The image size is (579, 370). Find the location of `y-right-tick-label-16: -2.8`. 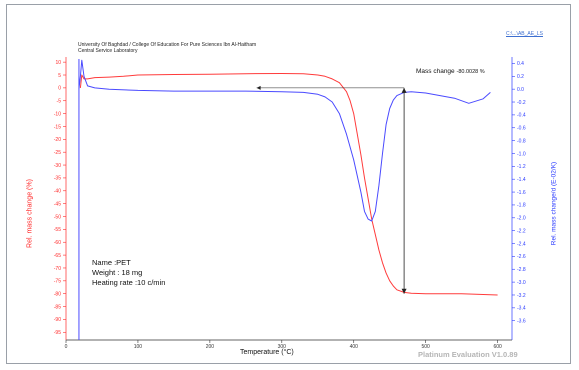

y-right-tick-label-16: -2.8 is located at coordinates (521, 270).